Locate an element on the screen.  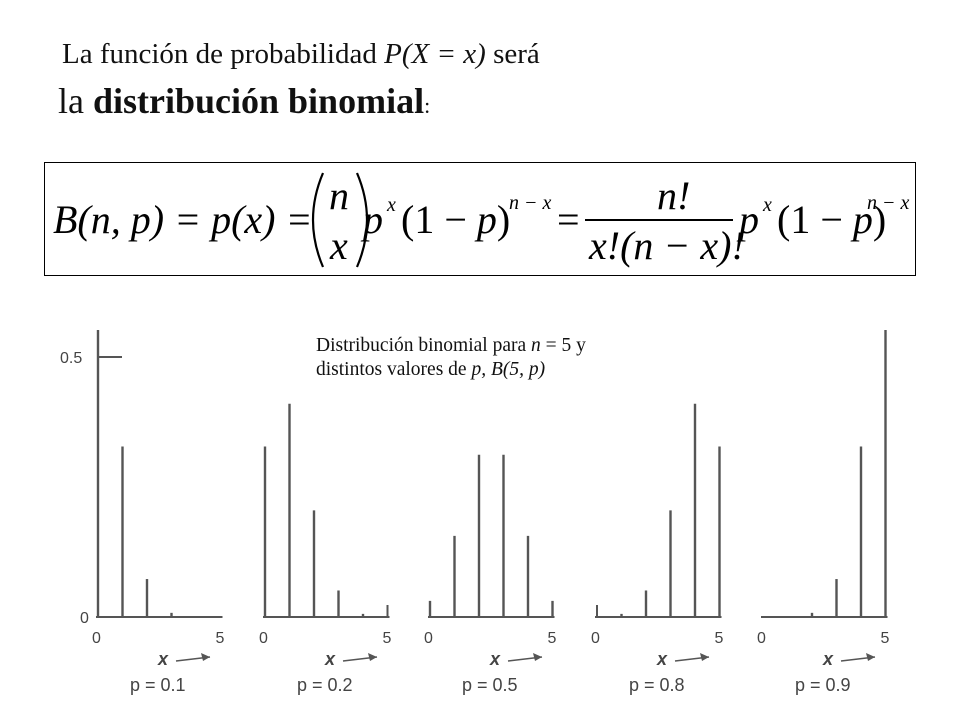
binom-right-paren is located at coordinates (362, 220).